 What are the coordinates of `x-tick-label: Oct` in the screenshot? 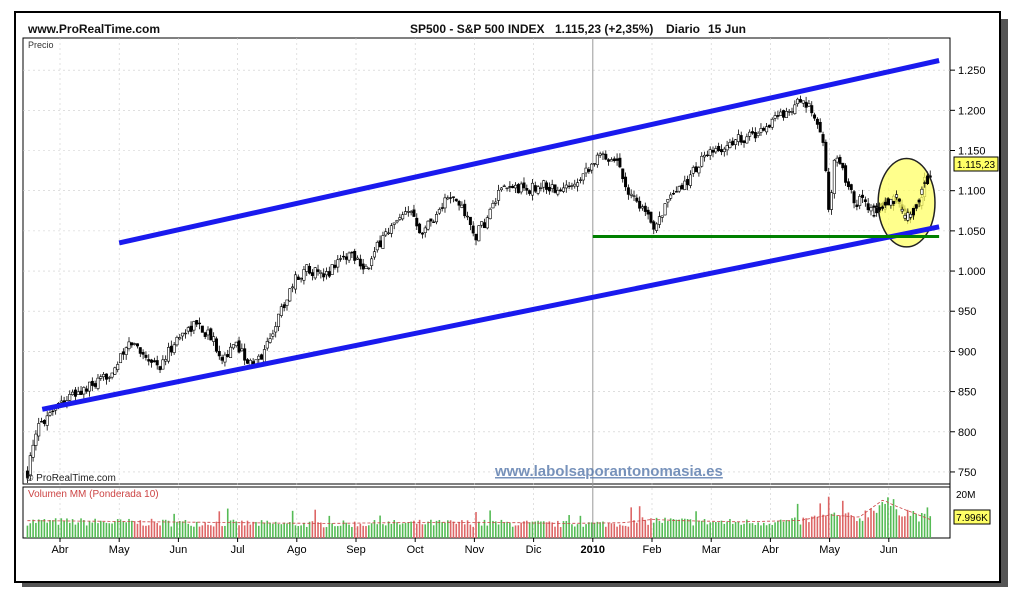 It's located at (415, 550).